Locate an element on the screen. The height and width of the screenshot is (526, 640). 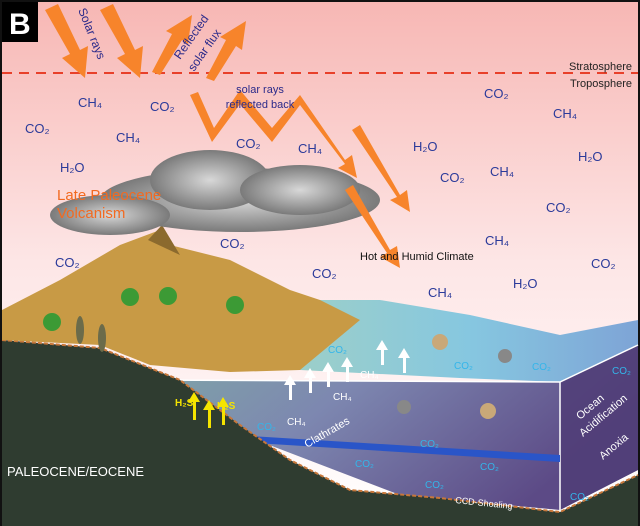
h2s-arrows is located at coordinates (208, 410).